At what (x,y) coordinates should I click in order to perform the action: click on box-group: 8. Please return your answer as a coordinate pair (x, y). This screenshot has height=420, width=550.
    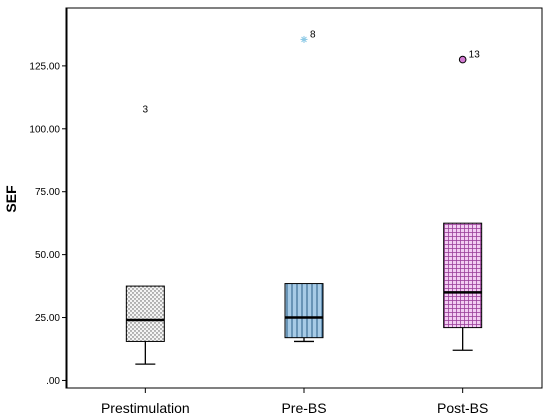
    Looking at the image, I should click on (304, 186).